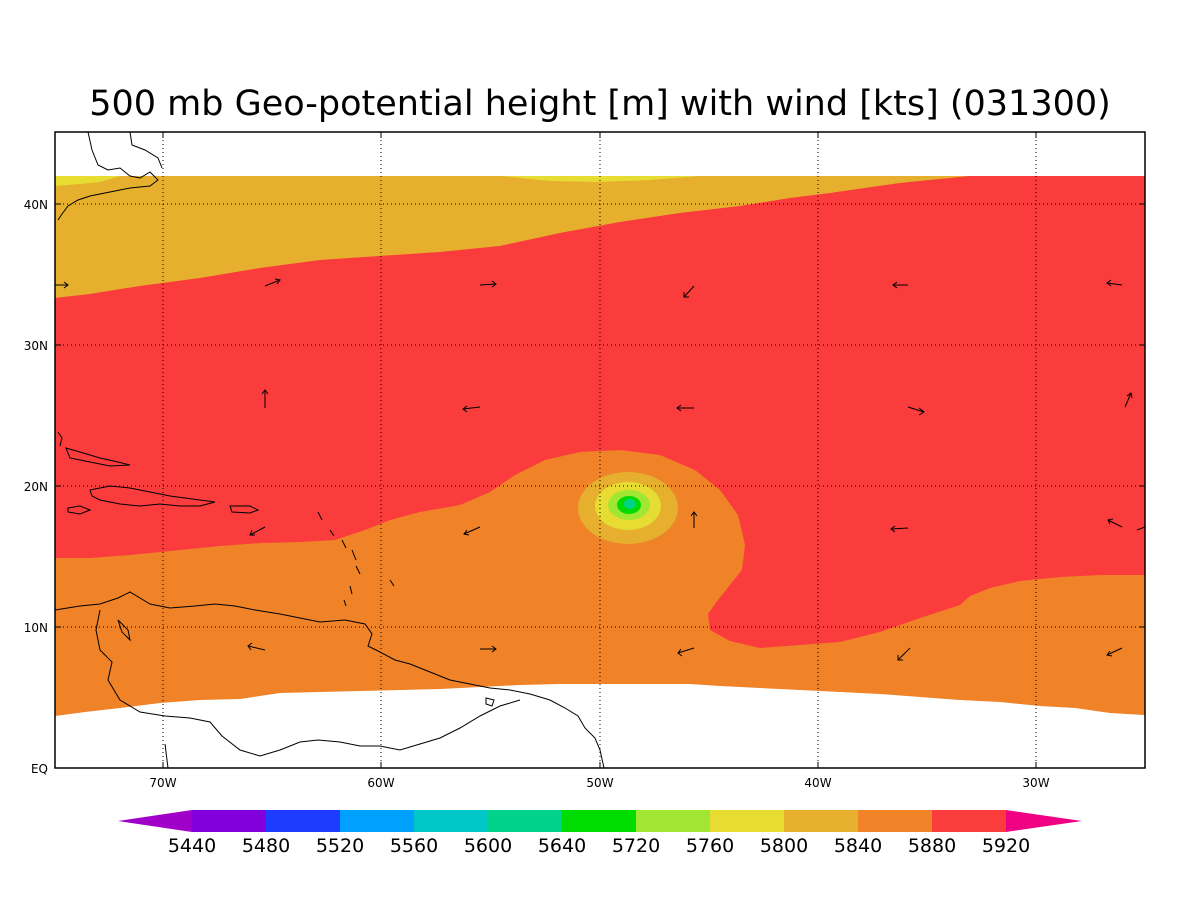 This screenshot has width=1200, height=900. I want to click on colorbar-label: 5720, so click(636, 846).